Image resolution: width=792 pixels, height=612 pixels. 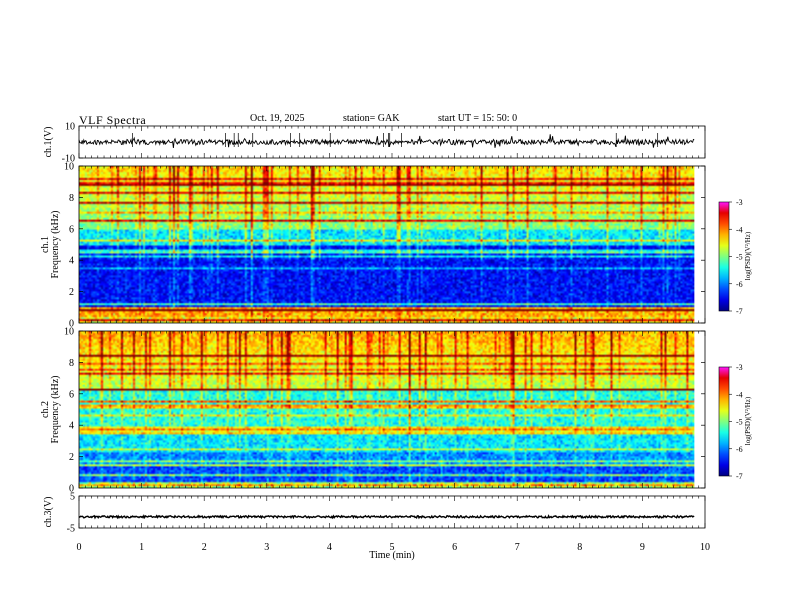 I want to click on x-tick-label: 0, so click(x=79, y=547).